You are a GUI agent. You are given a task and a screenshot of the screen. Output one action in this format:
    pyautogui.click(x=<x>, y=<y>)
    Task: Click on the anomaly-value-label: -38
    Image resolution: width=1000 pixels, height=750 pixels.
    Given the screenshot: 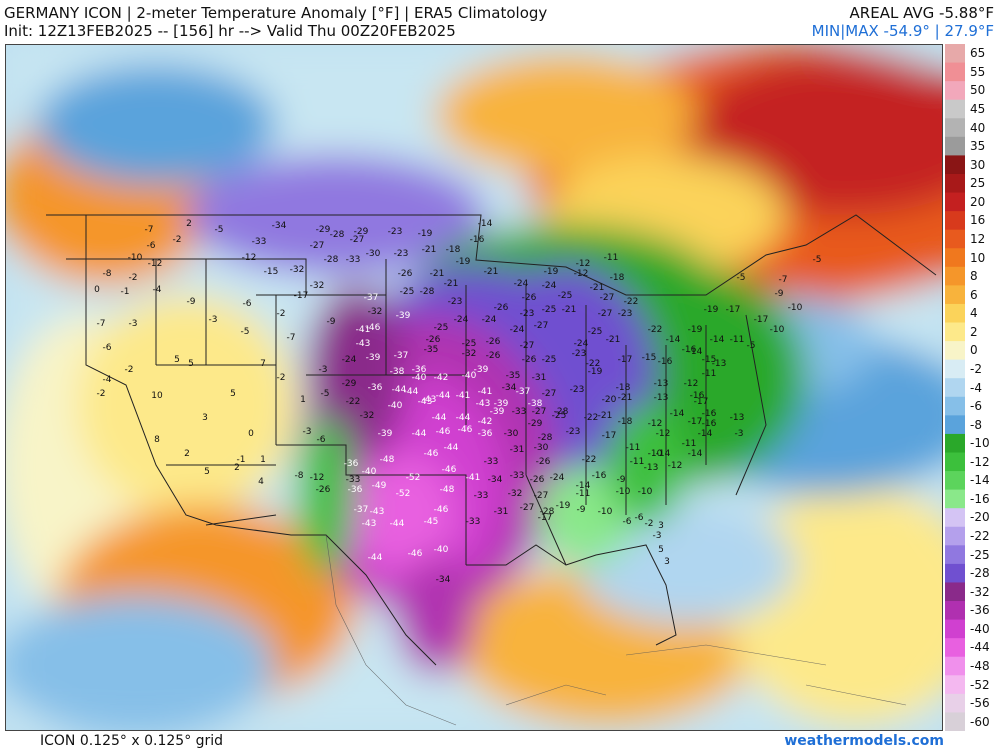 What is the action you would take?
    pyautogui.click(x=397, y=372)
    